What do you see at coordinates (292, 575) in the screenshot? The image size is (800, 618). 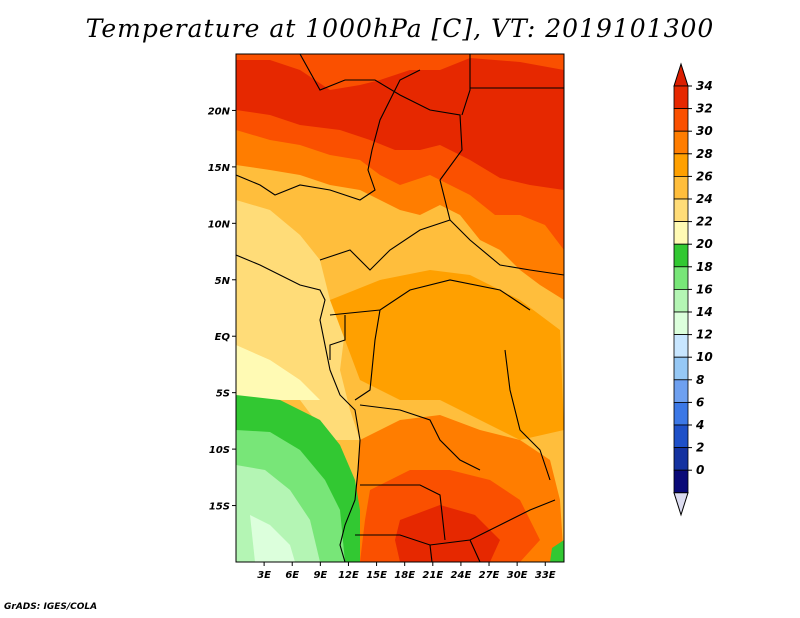 I see `lon-tick-label: 6E` at bounding box center [292, 575].